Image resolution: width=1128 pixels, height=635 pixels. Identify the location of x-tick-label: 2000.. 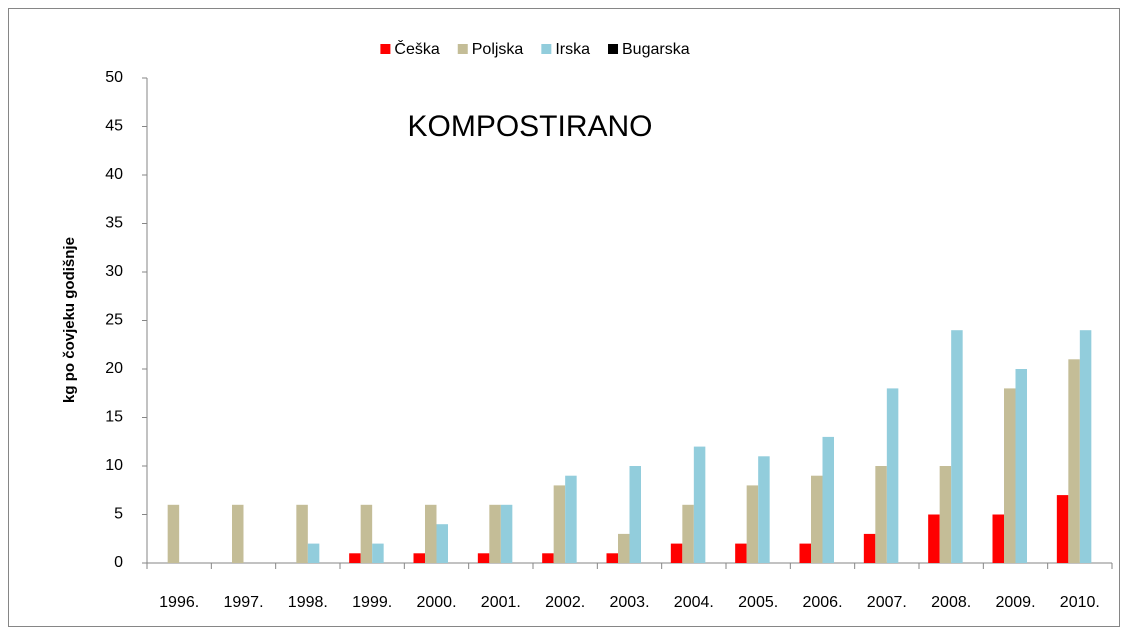
(436, 602).